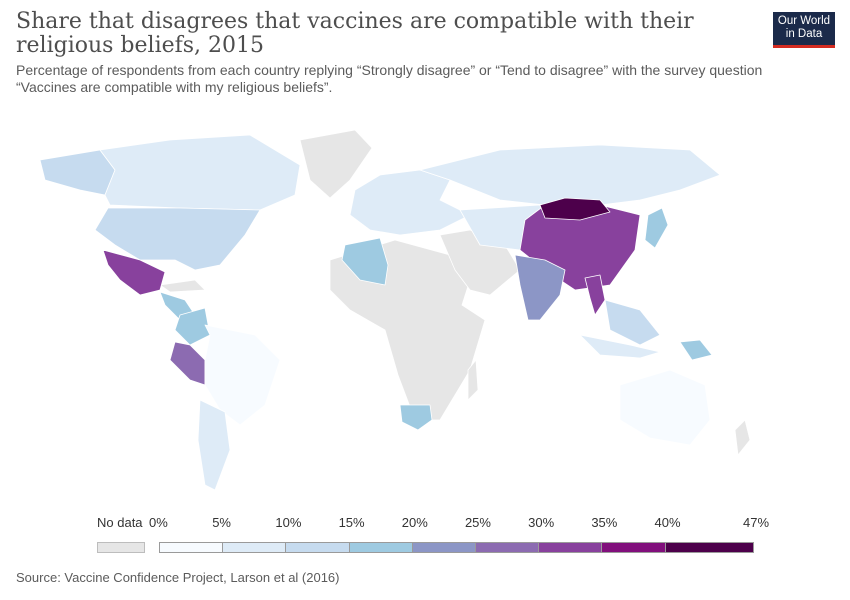 This screenshot has width=850, height=600. I want to click on owid-logo: Our World in Data, so click(804, 30).